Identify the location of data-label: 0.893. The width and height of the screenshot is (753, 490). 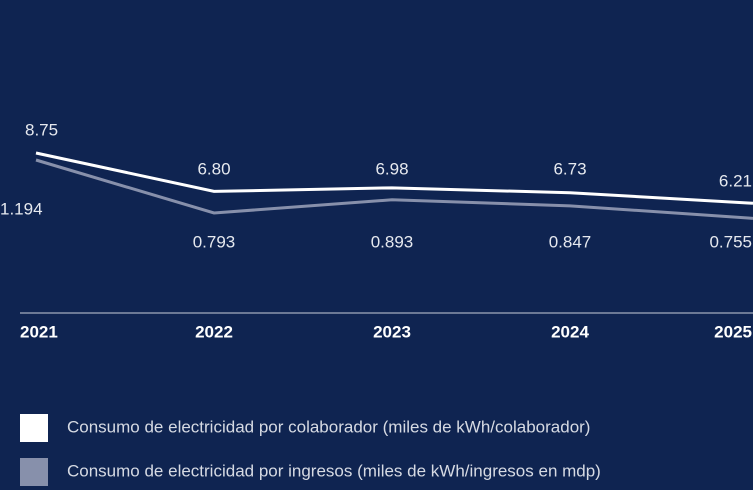
(392, 241).